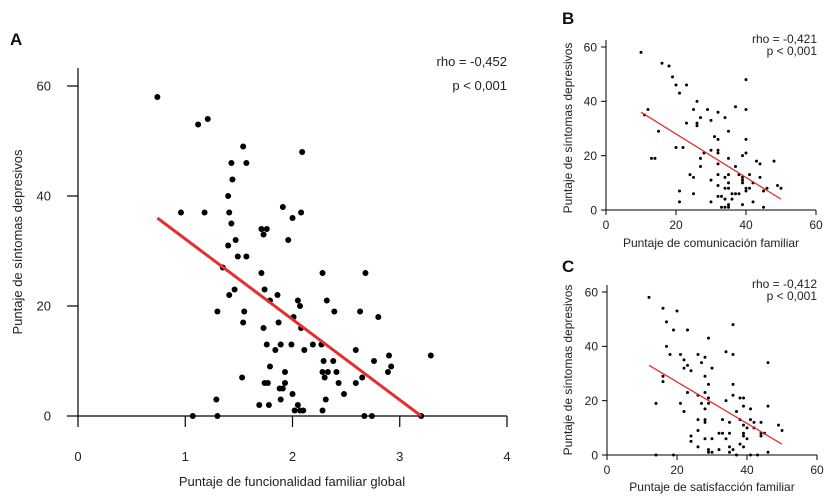 The width and height of the screenshot is (837, 502). What do you see at coordinates (711, 487) in the screenshot?
I see `x-axis-label: Puntaje de satisfacción familiar` at bounding box center [711, 487].